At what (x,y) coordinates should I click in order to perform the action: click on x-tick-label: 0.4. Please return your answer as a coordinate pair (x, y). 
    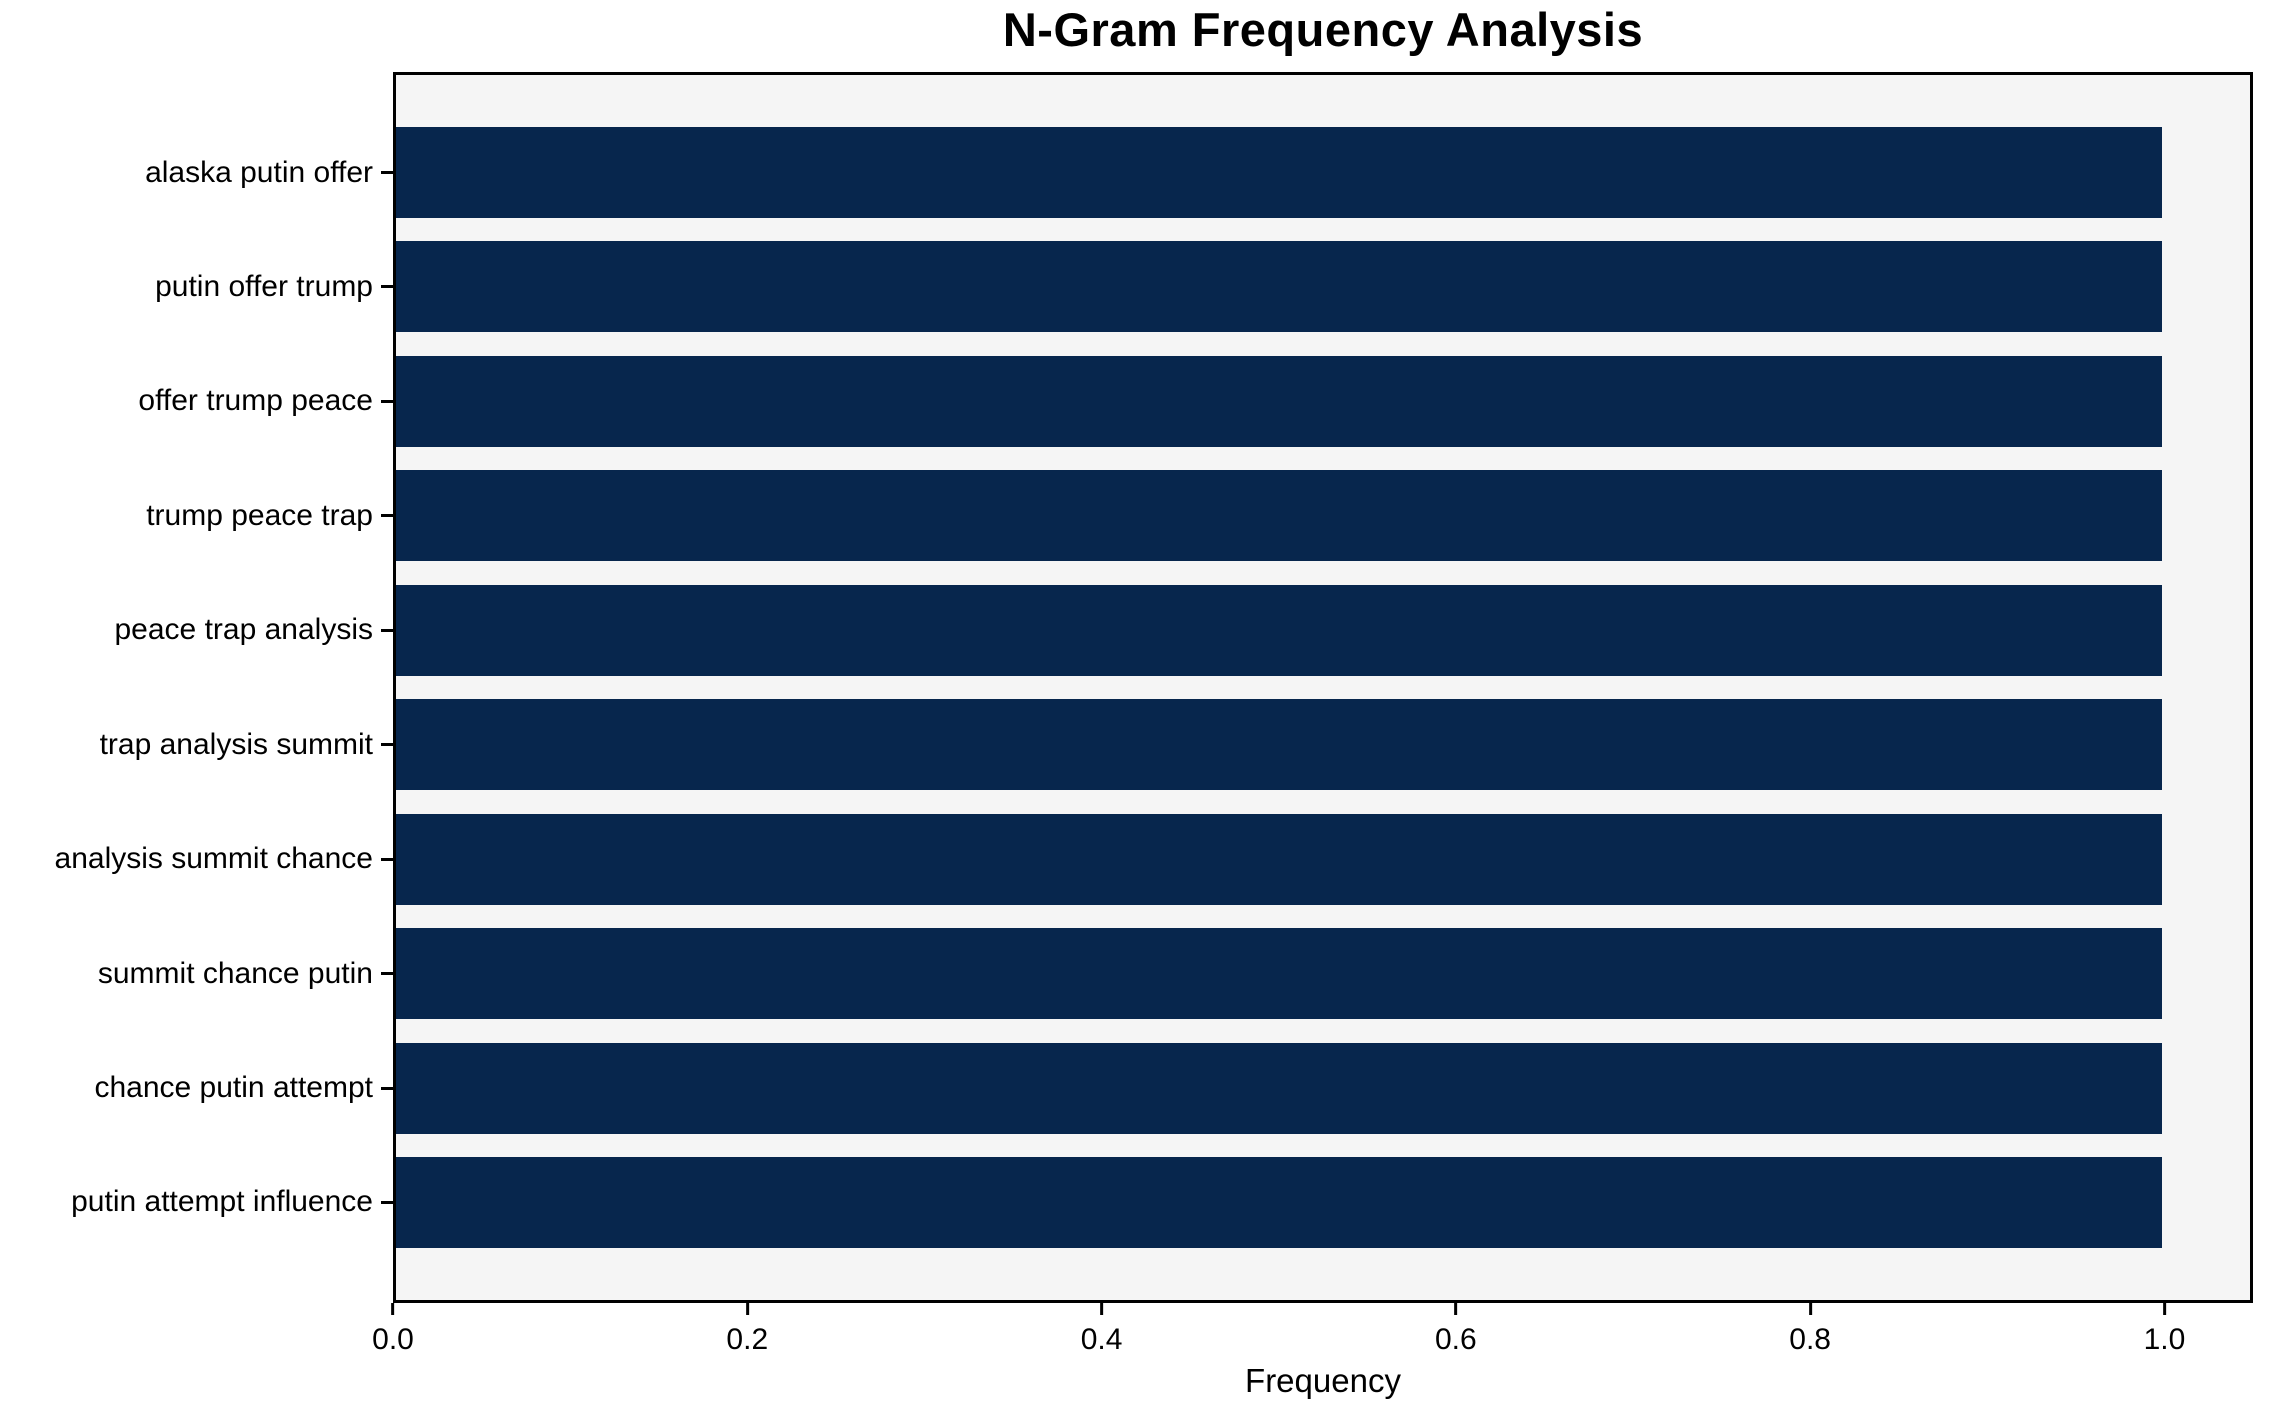
    Looking at the image, I should click on (1101, 1339).